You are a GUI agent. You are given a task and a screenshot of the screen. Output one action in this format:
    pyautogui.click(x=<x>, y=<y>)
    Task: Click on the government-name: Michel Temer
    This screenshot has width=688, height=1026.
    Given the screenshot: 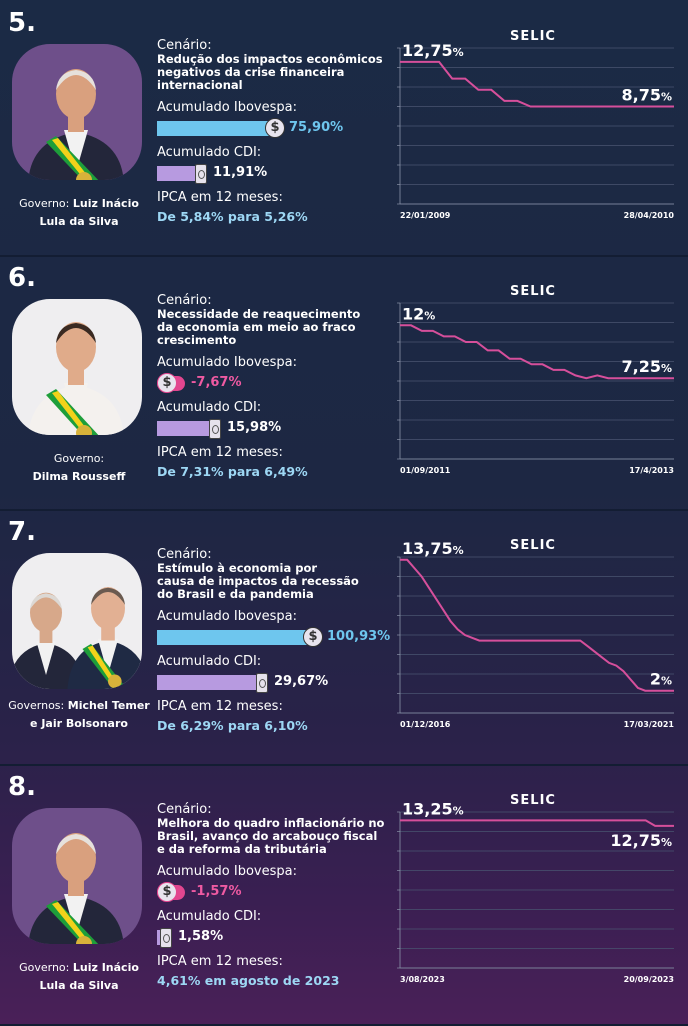 What is the action you would take?
    pyautogui.click(x=108, y=705)
    